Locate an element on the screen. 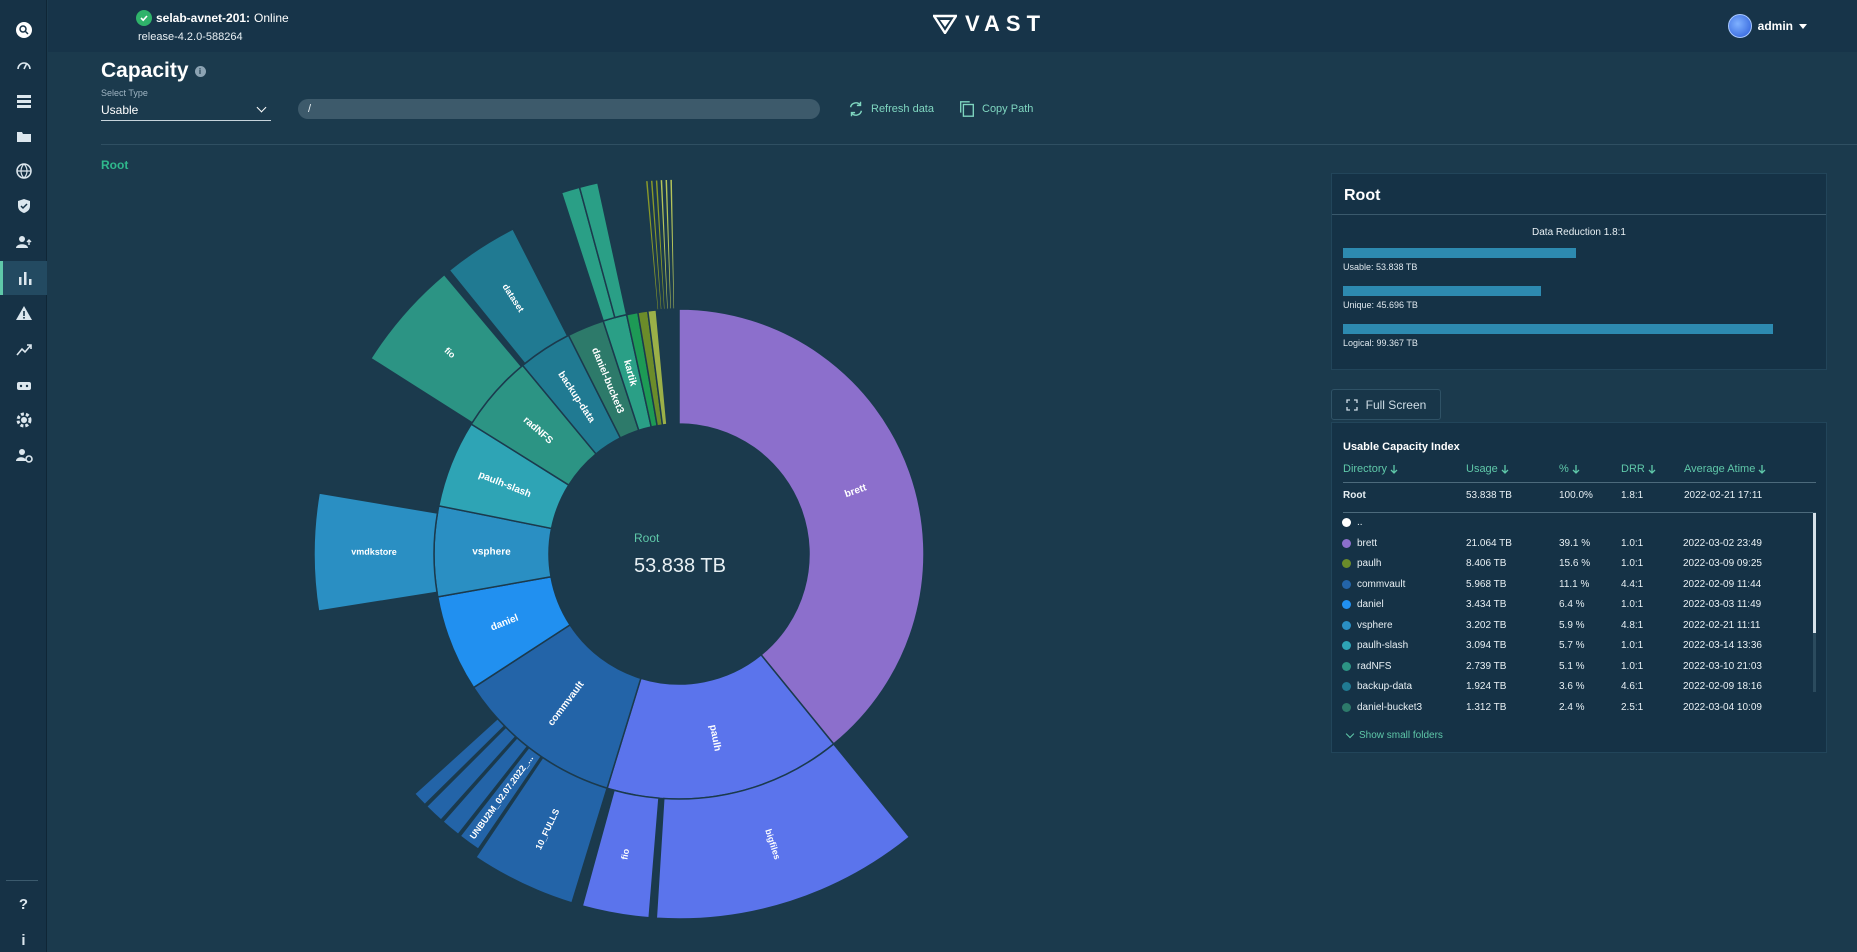 This screenshot has width=1857, height=952. vast-logo-icon is located at coordinates (945, 24).